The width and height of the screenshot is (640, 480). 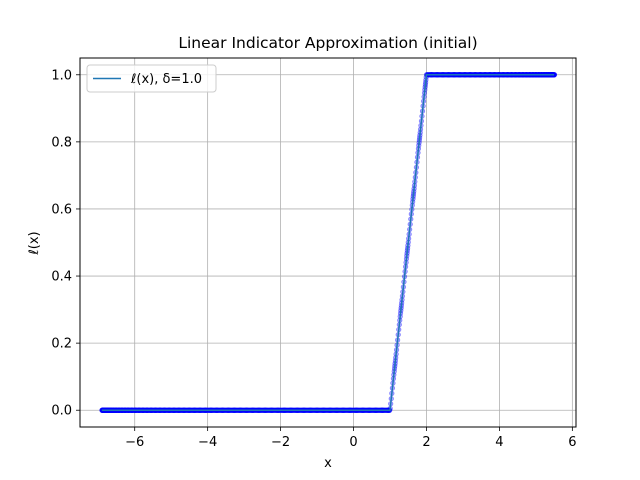 What do you see at coordinates (280, 442) in the screenshot?
I see `x-tick-label: −2` at bounding box center [280, 442].